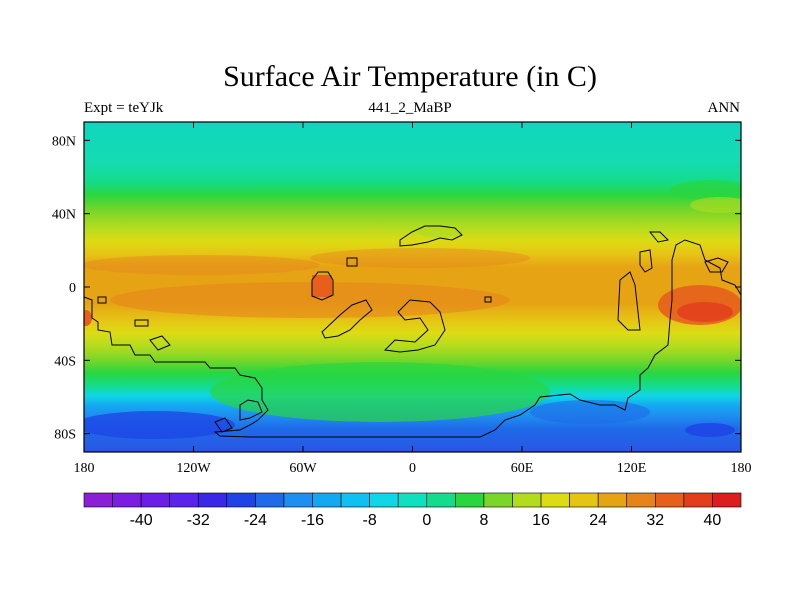 The height and width of the screenshot is (600, 800). What do you see at coordinates (716, 265) in the screenshot?
I see `east-strip-c` at bounding box center [716, 265].